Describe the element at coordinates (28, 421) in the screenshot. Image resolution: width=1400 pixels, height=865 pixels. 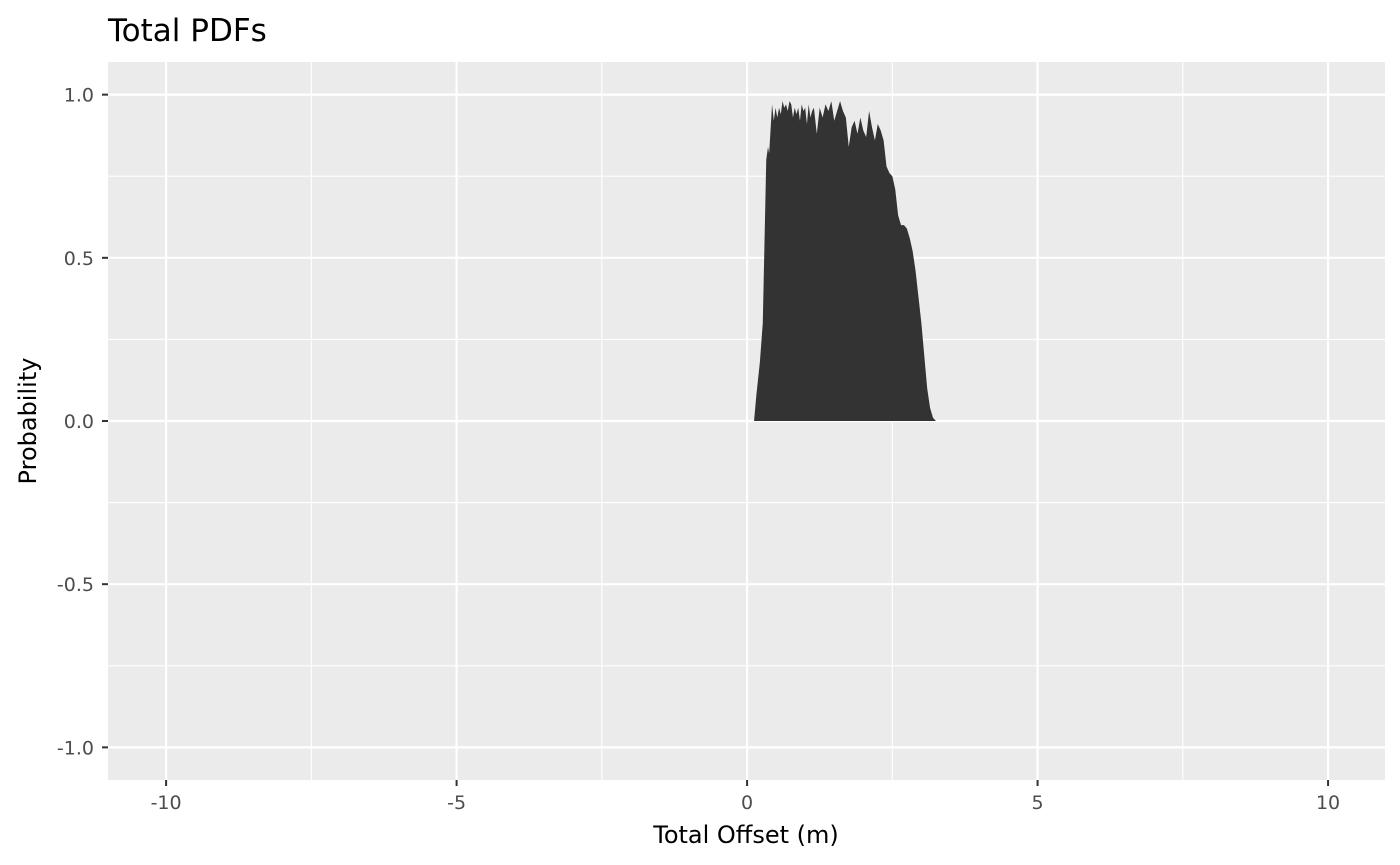
I see `y-axis-title: Probability` at that location.